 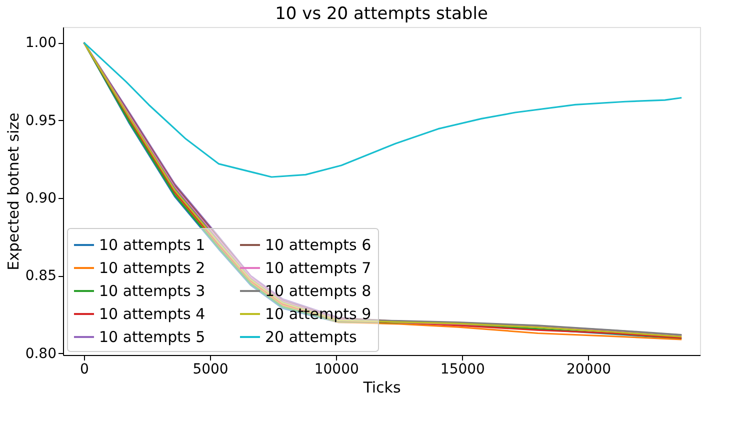 I want to click on legend-label: 10 attempts 5, so click(x=152, y=337).